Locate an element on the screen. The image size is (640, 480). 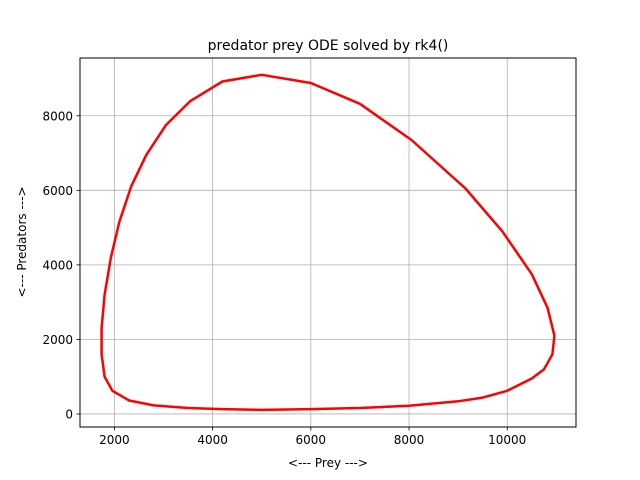
x-tick-label: 8000 is located at coordinates (409, 440).